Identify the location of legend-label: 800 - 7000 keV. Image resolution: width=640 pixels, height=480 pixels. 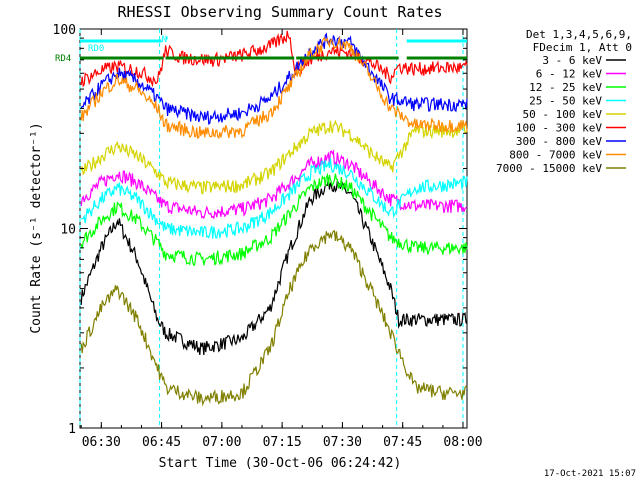
(555, 155).